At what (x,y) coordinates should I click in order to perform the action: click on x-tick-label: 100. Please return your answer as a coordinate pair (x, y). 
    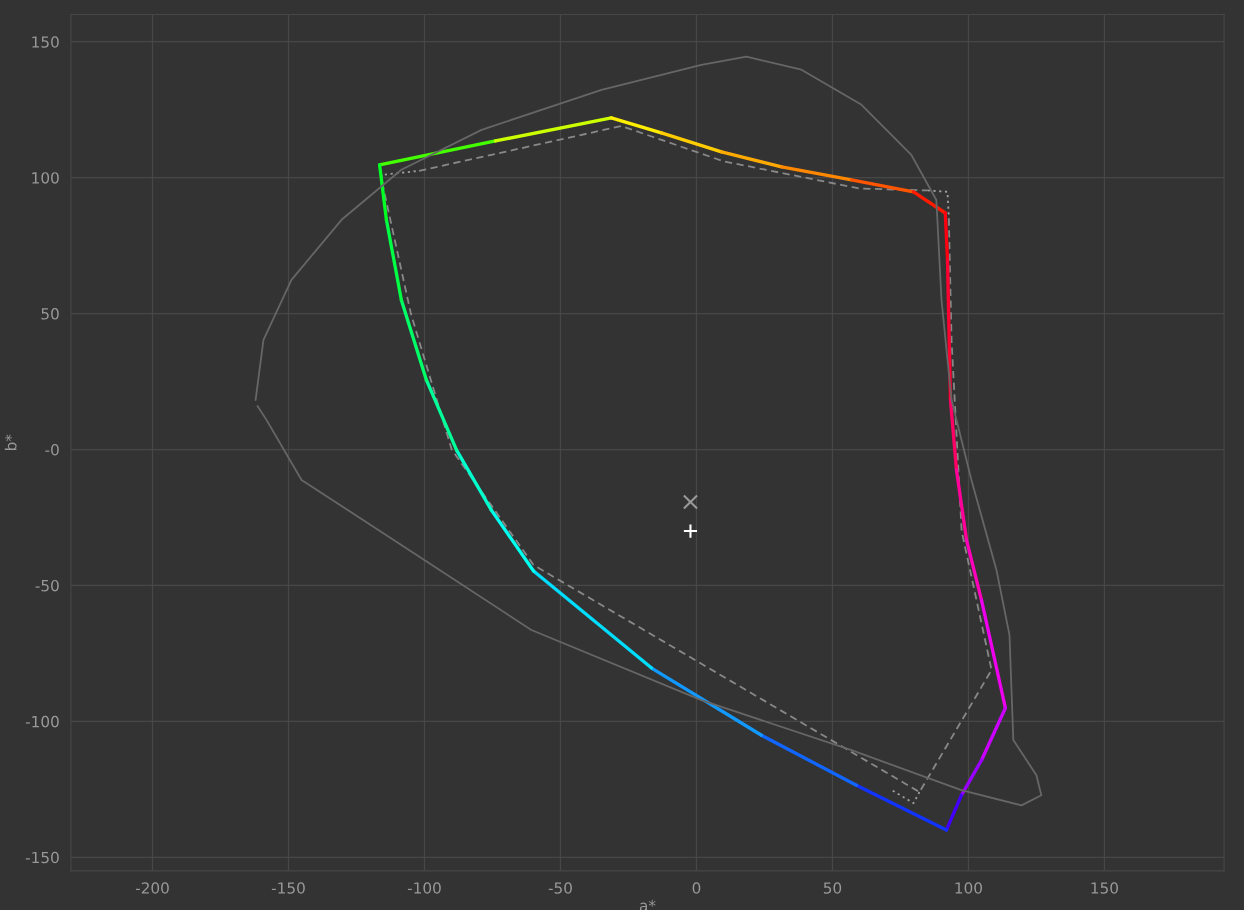
    Looking at the image, I should click on (968, 888).